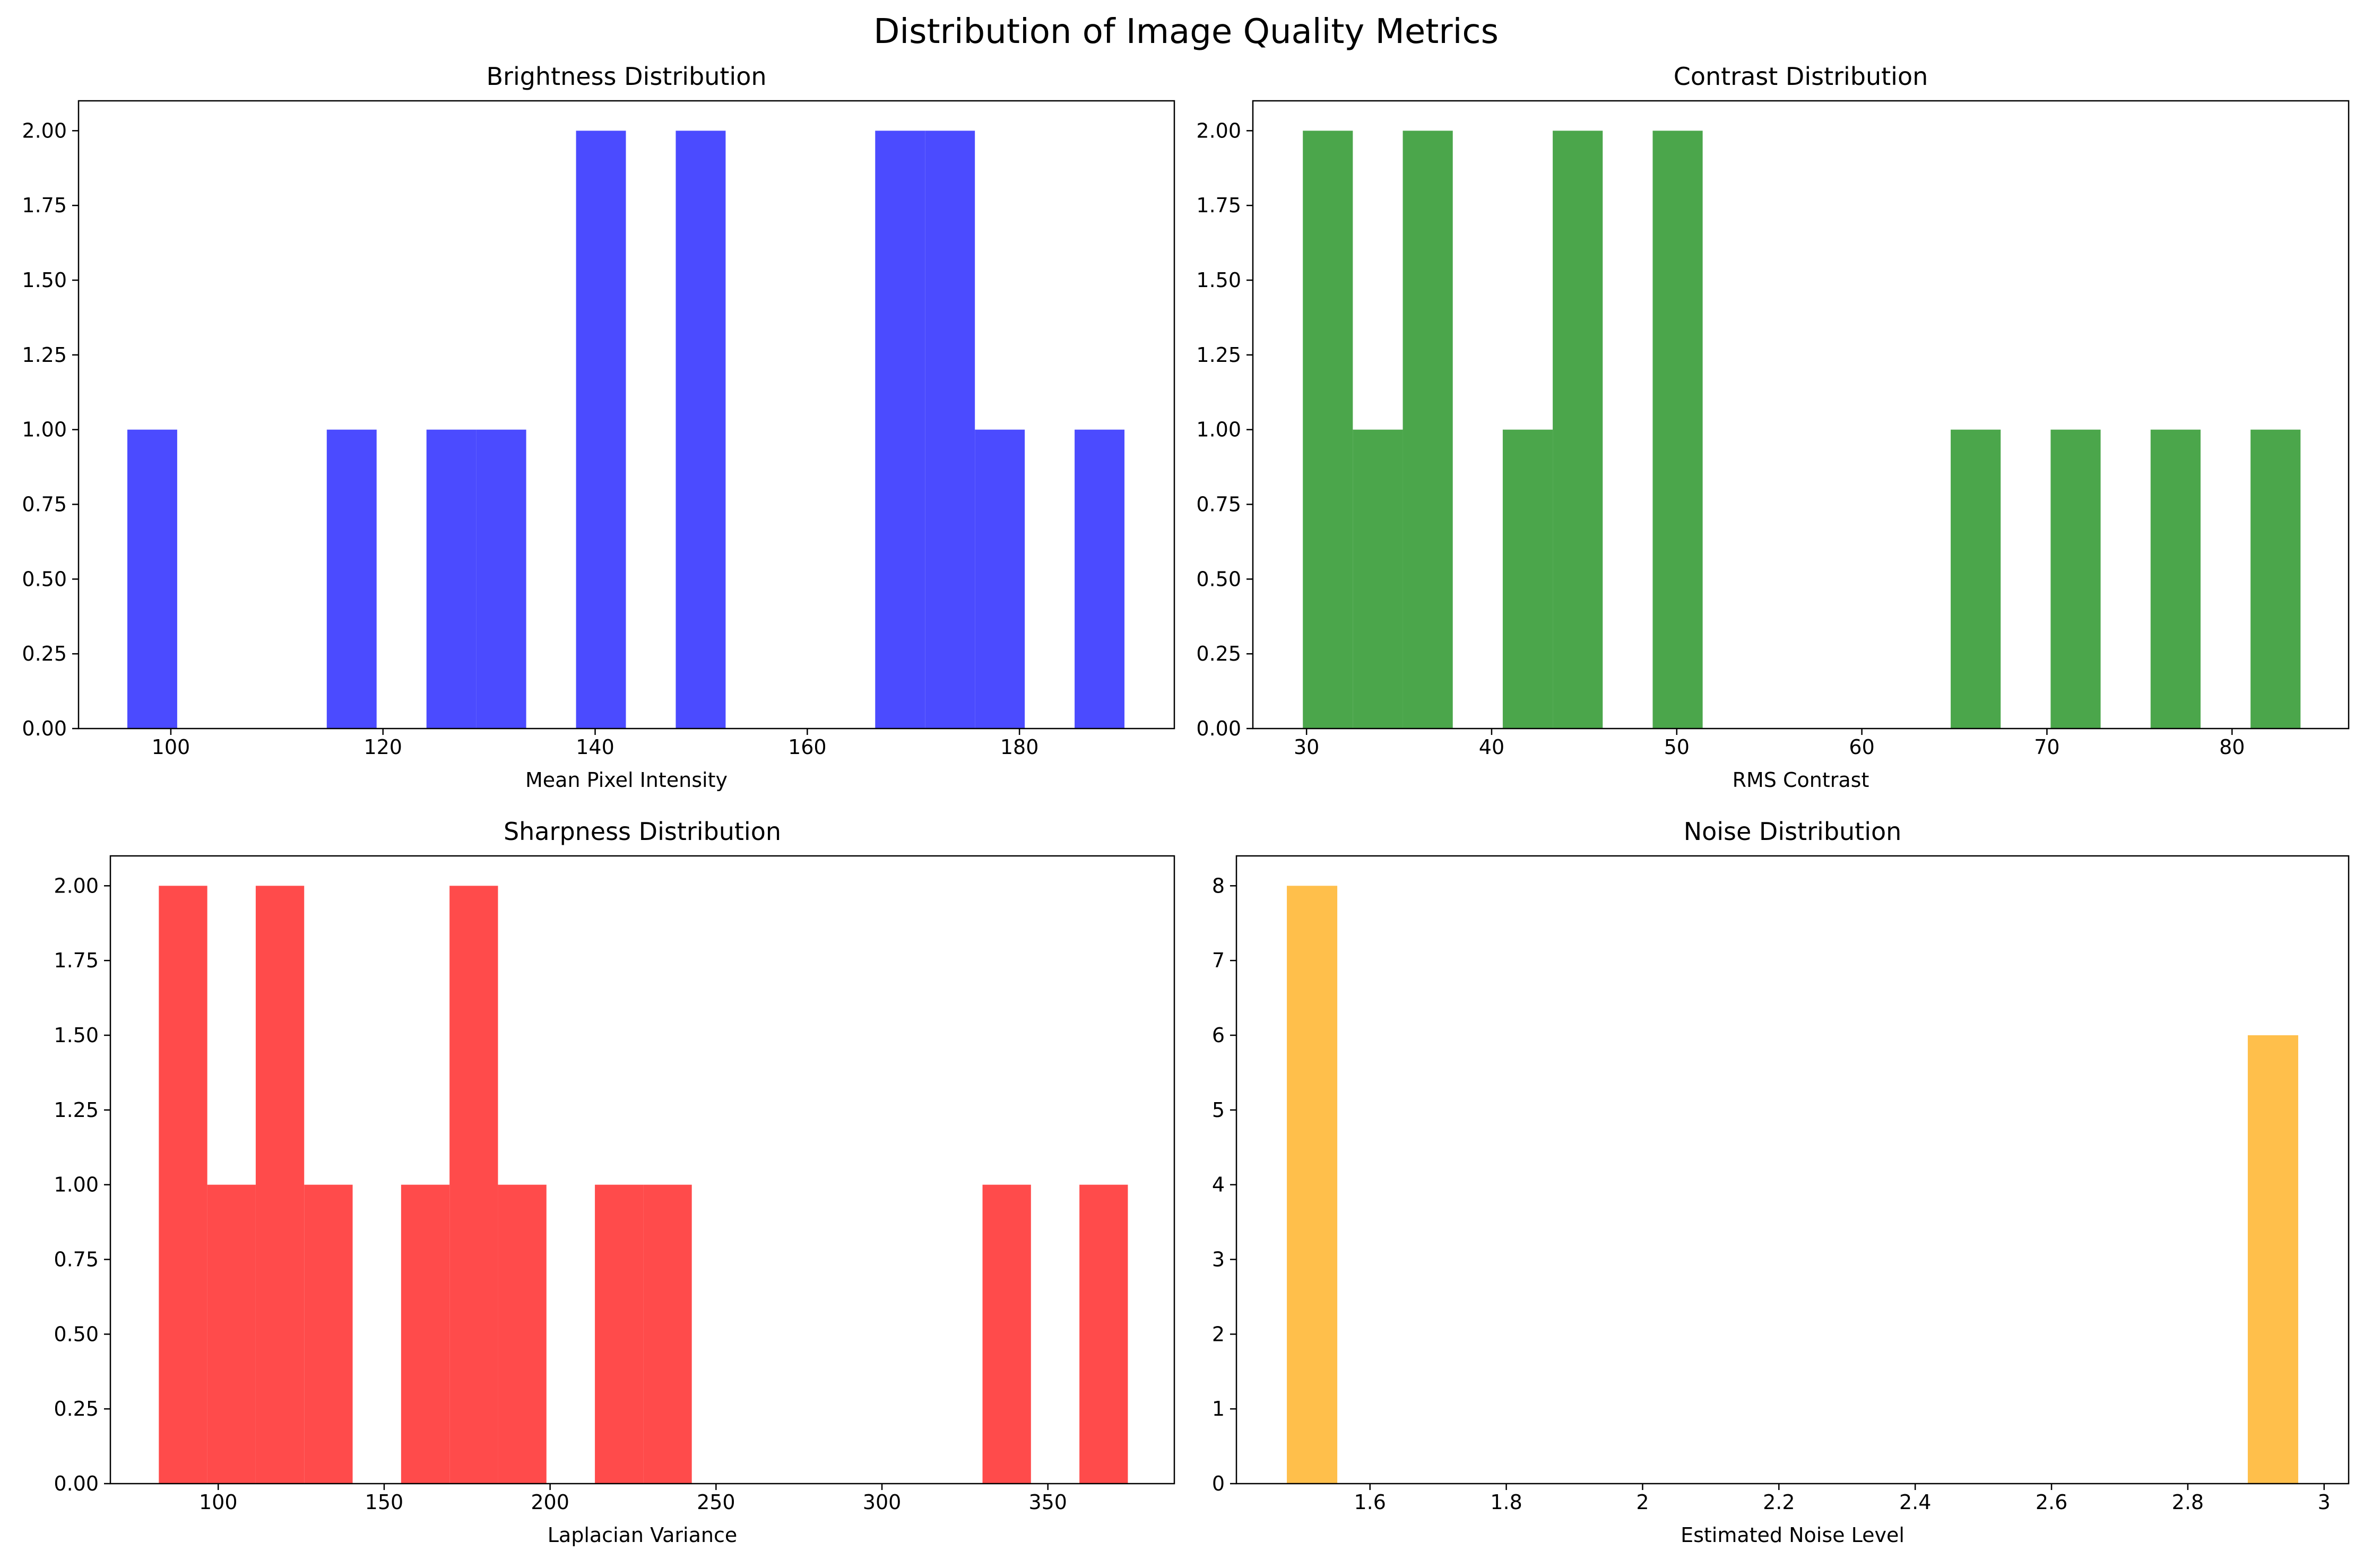 The height and width of the screenshot is (1568, 2372). Describe the element at coordinates (1793, 831) in the screenshot. I see `noise-title: Noise Distribution` at that location.